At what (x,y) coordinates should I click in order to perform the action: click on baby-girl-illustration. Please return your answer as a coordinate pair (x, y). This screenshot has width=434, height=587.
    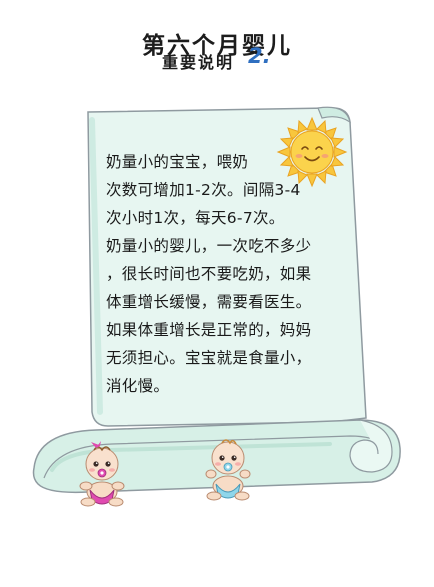
    Looking at the image, I should click on (102, 474).